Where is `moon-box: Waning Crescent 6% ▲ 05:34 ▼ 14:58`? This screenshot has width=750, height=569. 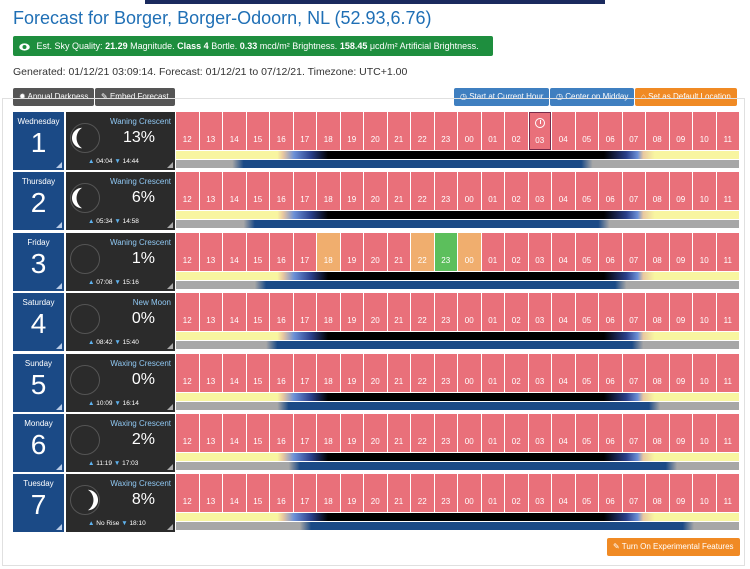 moon-box: Waning Crescent 6% ▲ 05:34 ▼ 14:58 is located at coordinates (120, 201).